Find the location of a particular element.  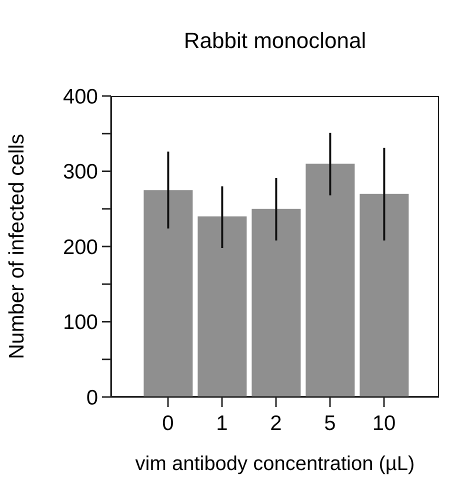

y-tick-label: 0 is located at coordinates (92, 398).